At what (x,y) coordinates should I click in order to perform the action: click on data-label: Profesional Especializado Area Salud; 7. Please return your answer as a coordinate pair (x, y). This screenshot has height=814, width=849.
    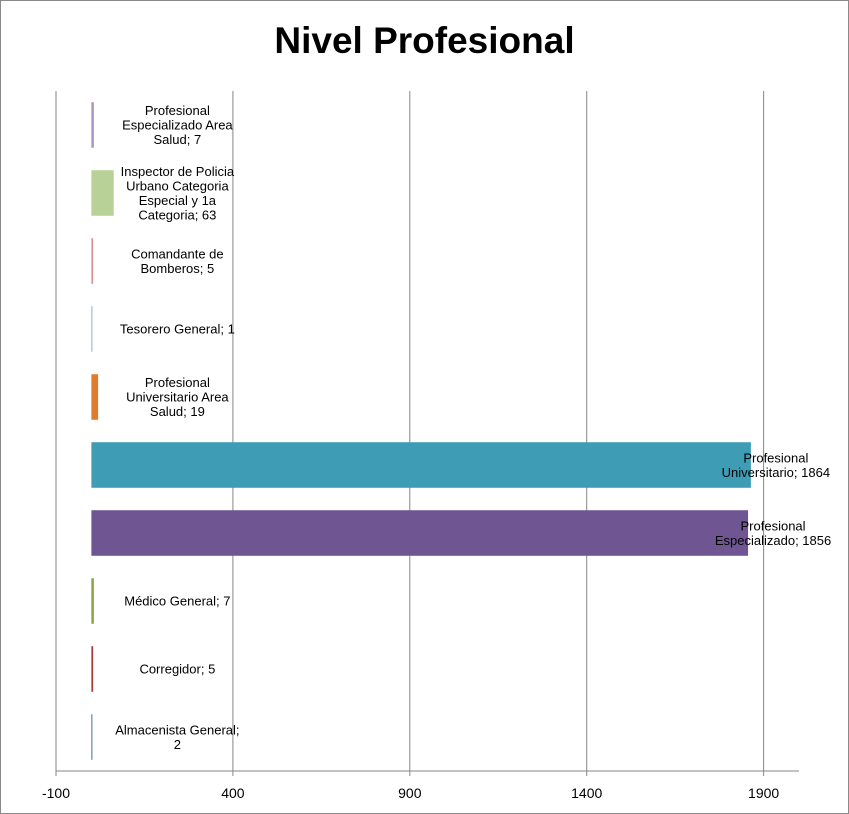
    Looking at the image, I should click on (177, 125).